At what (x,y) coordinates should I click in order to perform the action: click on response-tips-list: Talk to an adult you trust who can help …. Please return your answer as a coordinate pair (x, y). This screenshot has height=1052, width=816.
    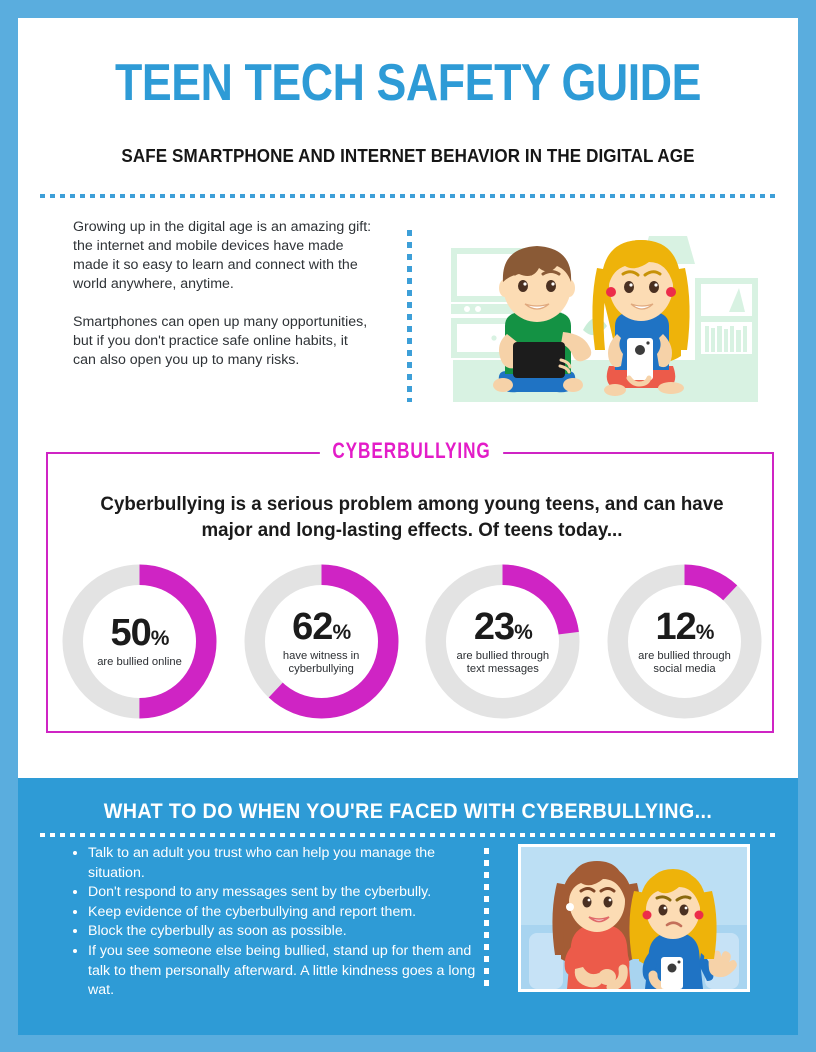
    Looking at the image, I should click on (273, 922).